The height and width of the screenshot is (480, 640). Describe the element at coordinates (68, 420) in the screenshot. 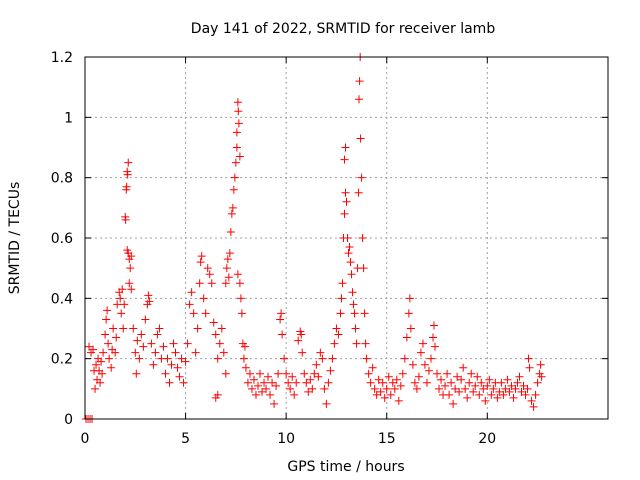

I see `y-tick-label: 0` at that location.